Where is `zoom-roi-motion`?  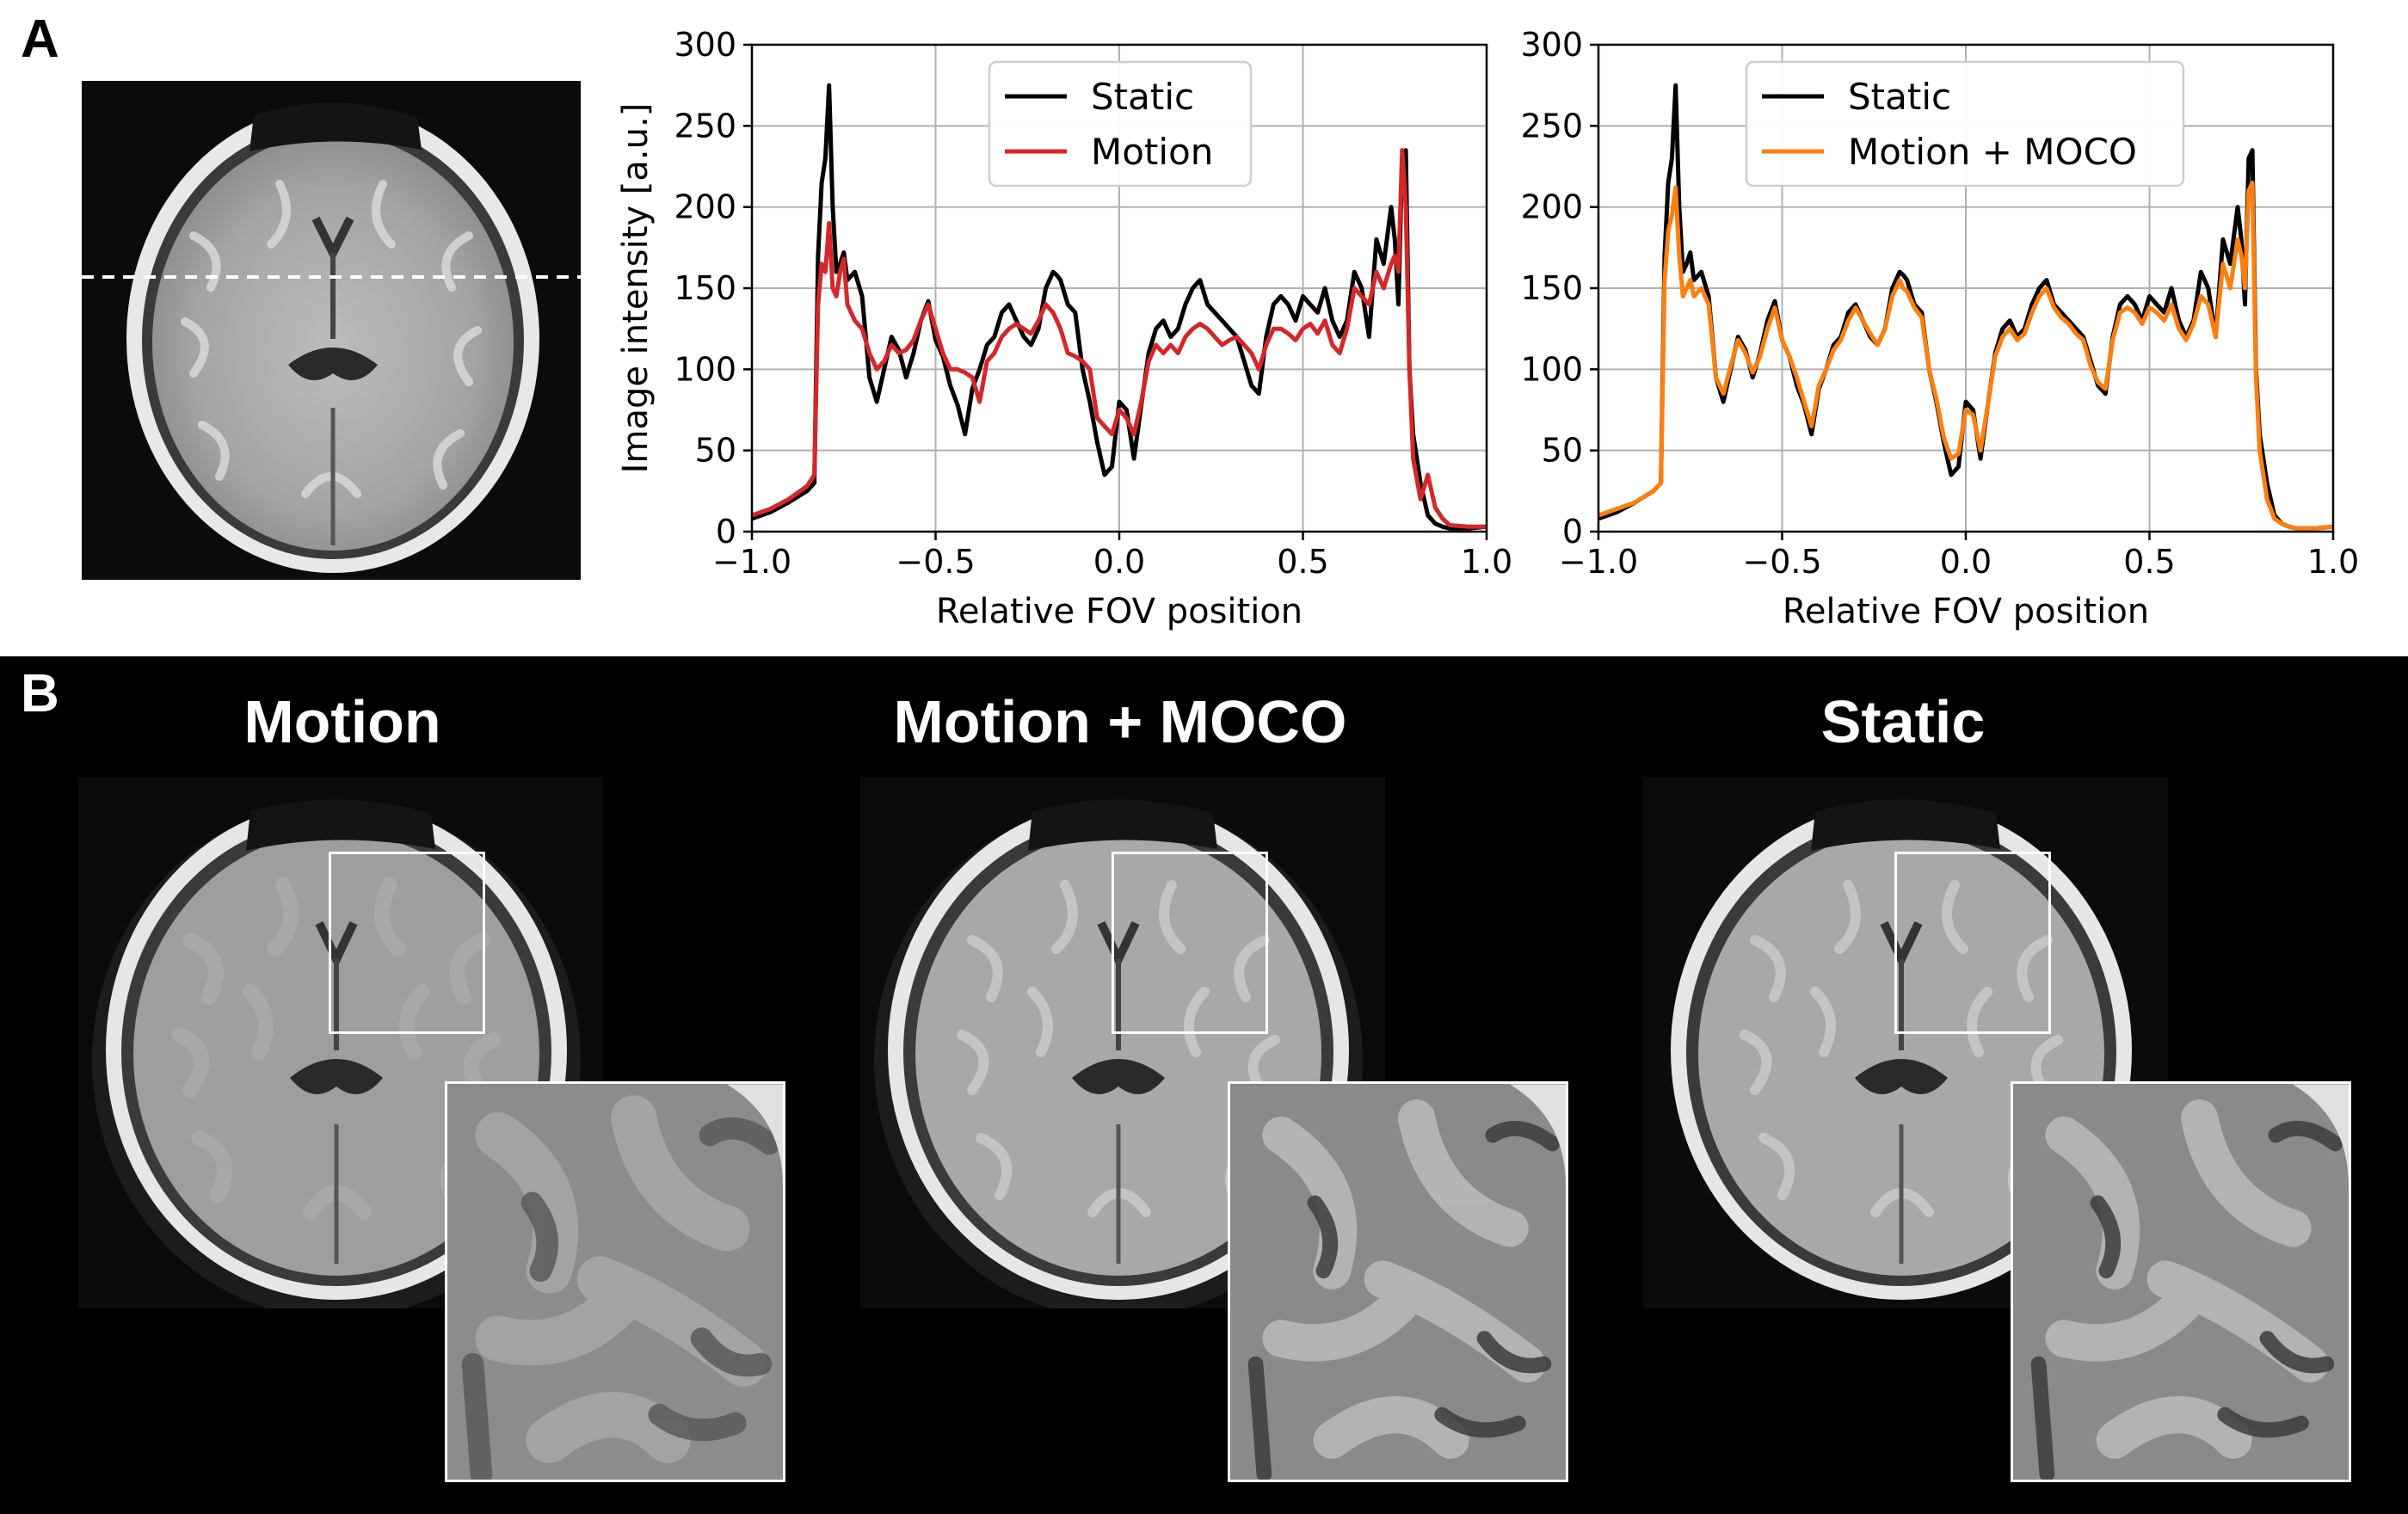
zoom-roi-motion is located at coordinates (407, 943).